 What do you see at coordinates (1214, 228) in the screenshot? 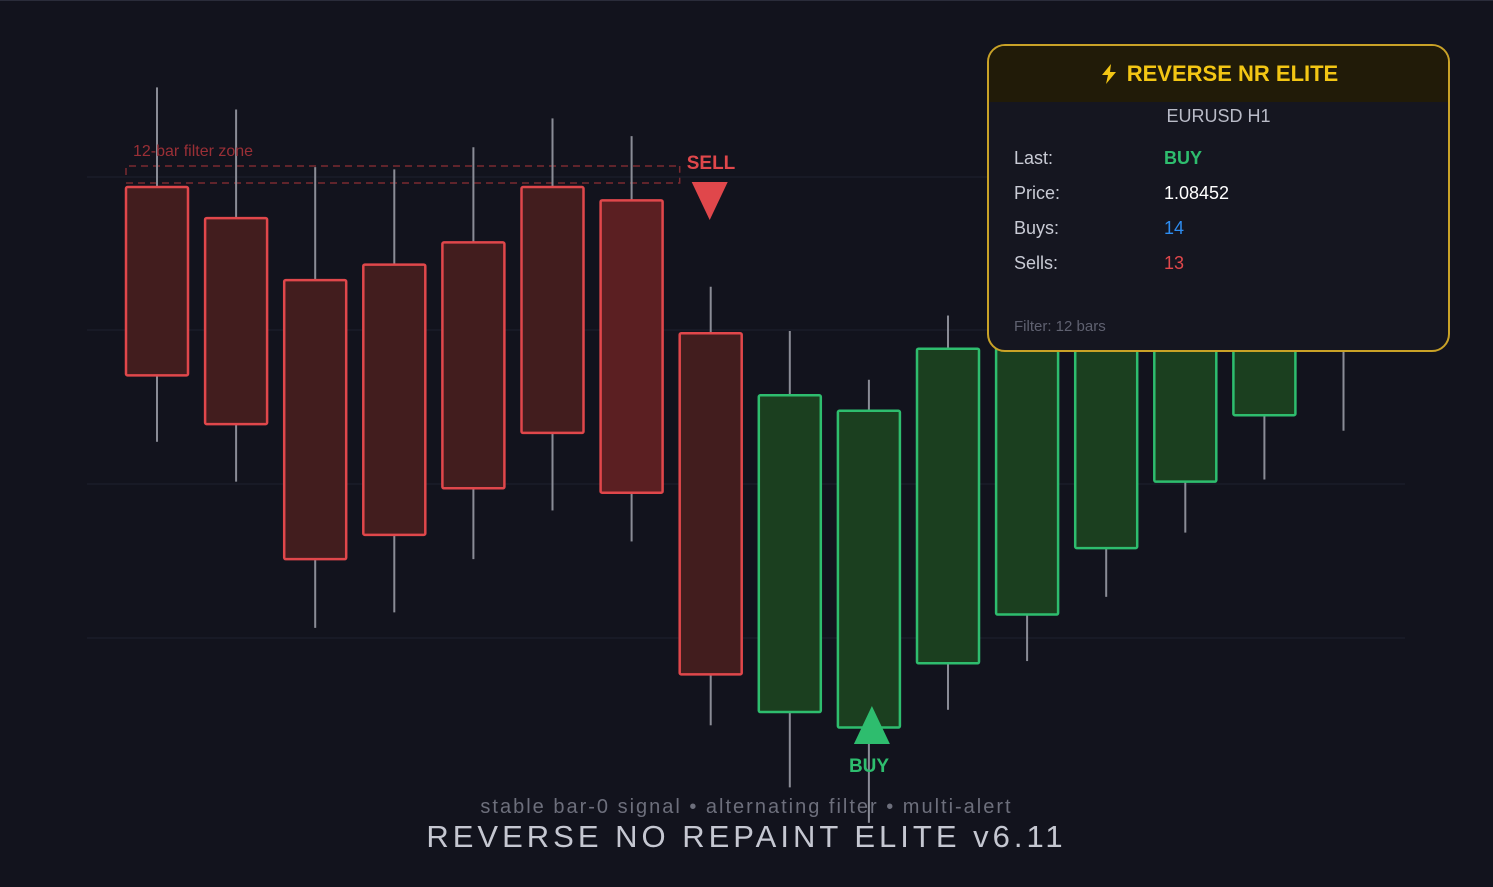
I see `panel-row-buys: Buys: 14` at bounding box center [1214, 228].